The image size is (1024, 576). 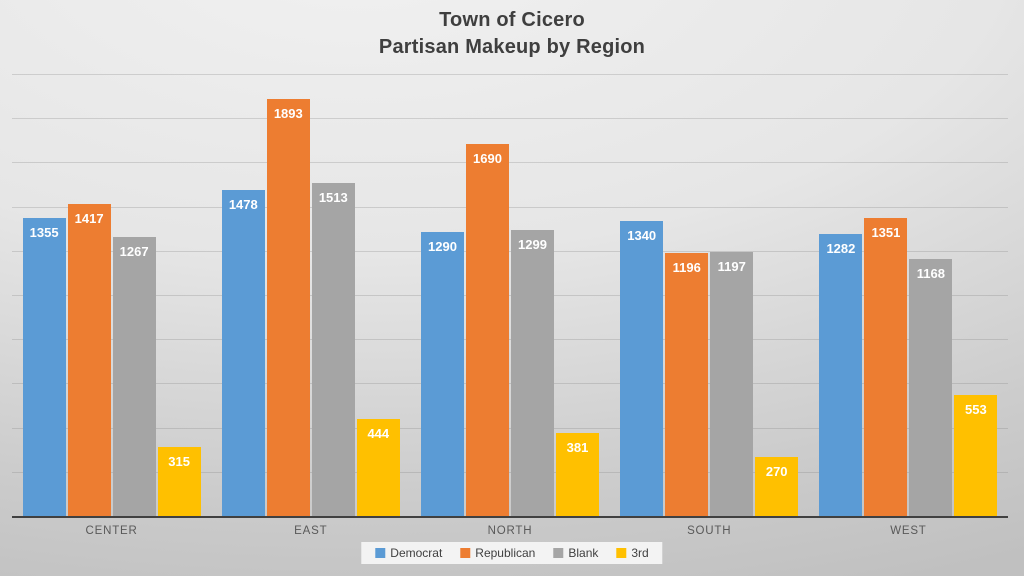 I want to click on bar-value-label: 1168, so click(x=930, y=273).